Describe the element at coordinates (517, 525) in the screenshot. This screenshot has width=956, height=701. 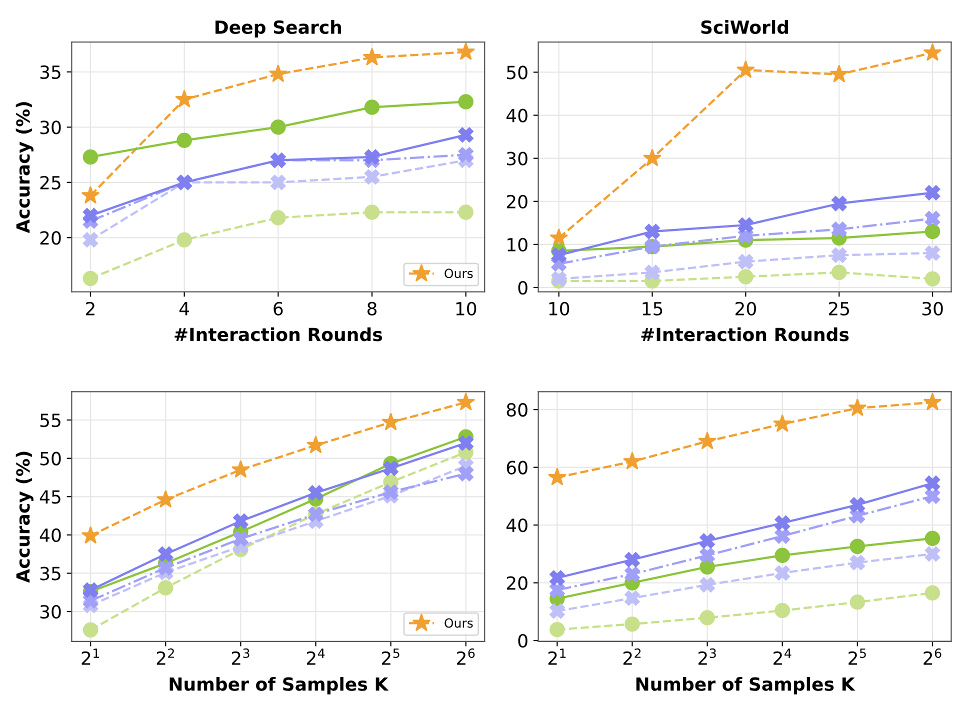
I see `y-tick-label: 40` at that location.